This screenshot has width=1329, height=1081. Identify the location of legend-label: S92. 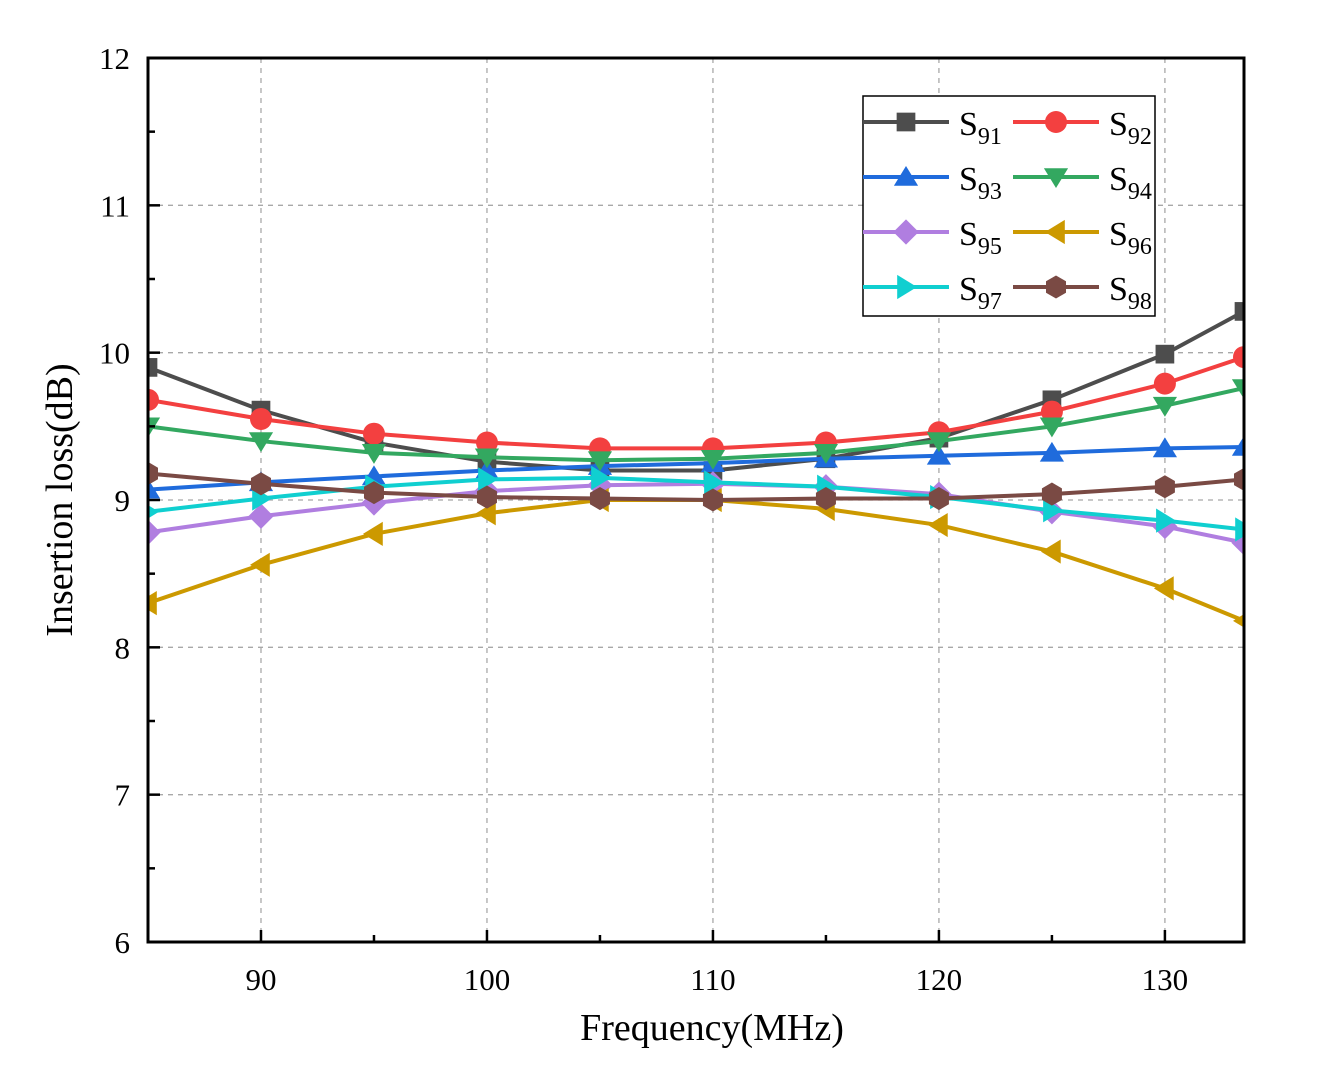
(1130, 128).